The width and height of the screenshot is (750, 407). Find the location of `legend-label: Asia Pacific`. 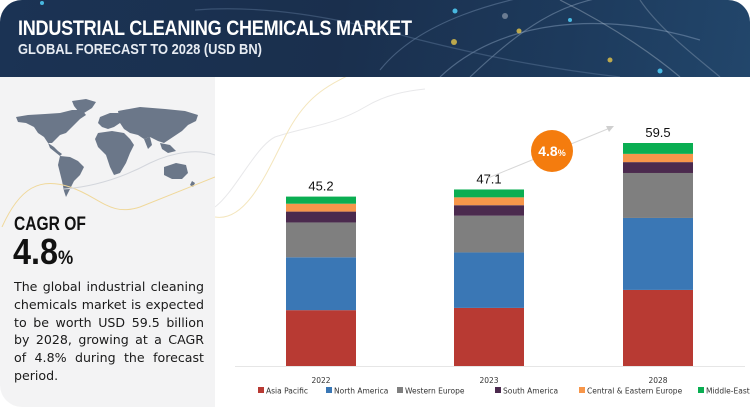

legend-label: Asia Pacific is located at coordinates (287, 391).